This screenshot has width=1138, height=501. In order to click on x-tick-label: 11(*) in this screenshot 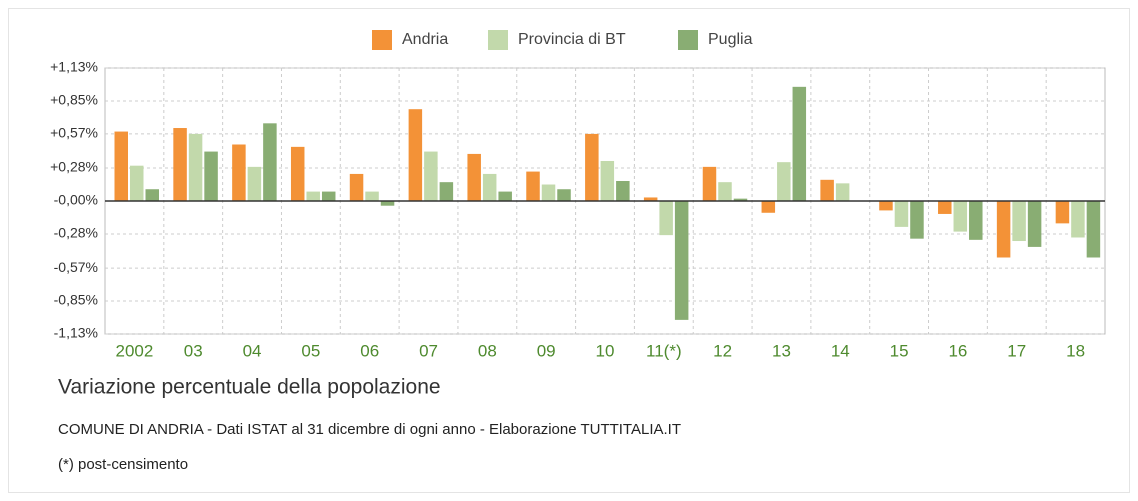, I will do `click(664, 350)`.